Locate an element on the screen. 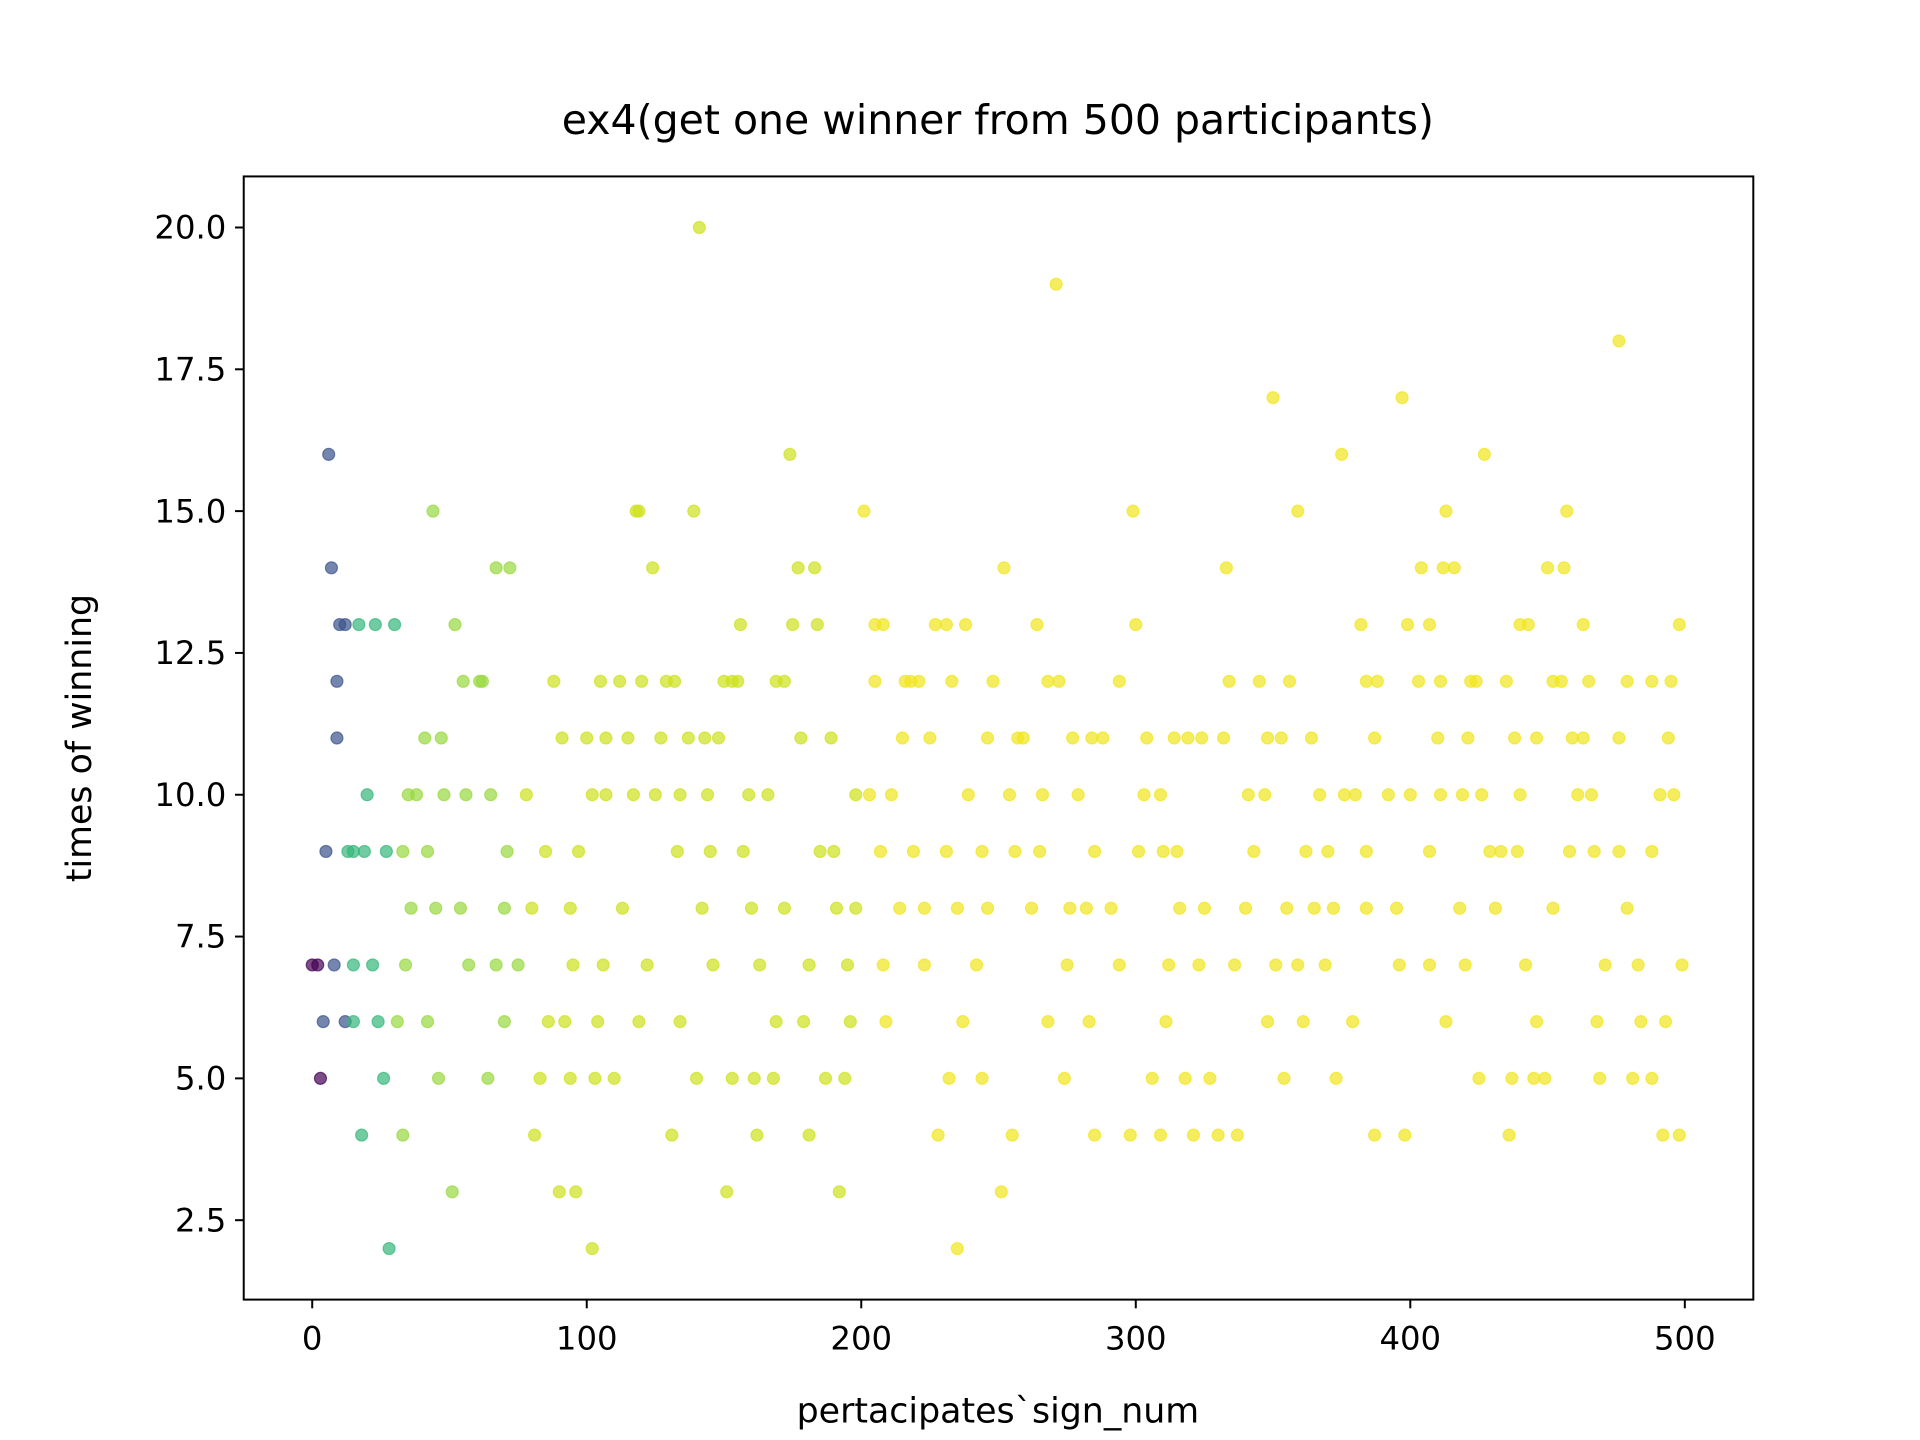 The width and height of the screenshot is (1920, 1440). y-tick-label: 7.5 is located at coordinates (200, 937).